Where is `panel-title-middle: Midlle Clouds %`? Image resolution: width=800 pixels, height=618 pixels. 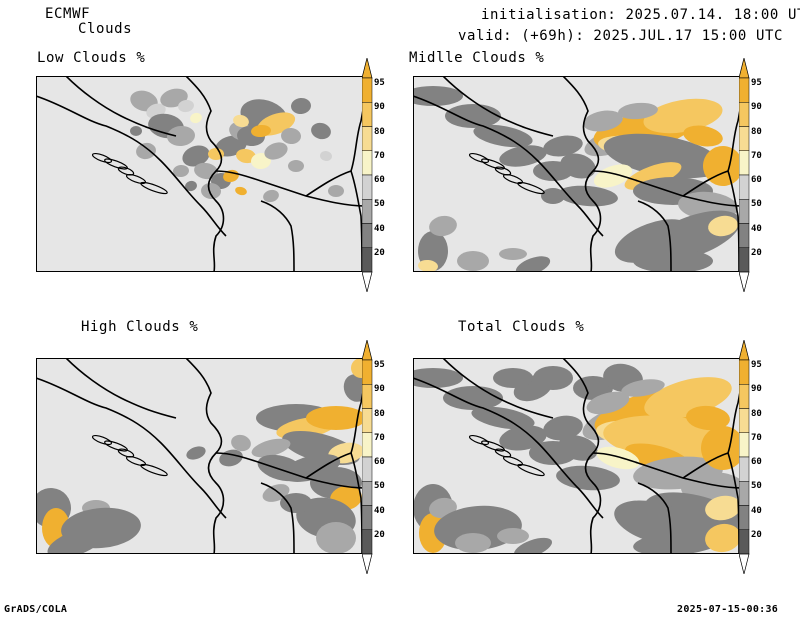 panel-title-middle: Midlle Clouds % is located at coordinates (477, 58).